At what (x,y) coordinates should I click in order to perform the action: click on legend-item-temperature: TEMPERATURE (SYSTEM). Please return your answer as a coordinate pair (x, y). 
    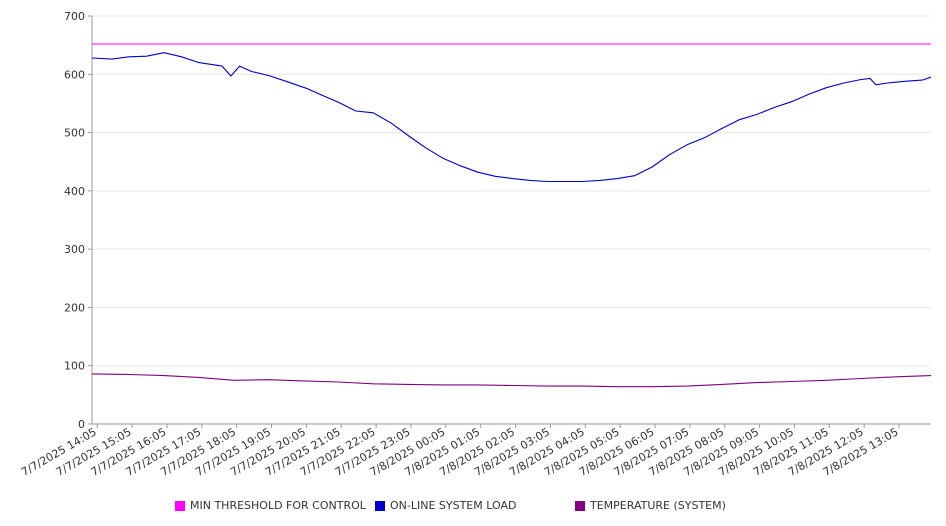
    Looking at the image, I should click on (650, 505).